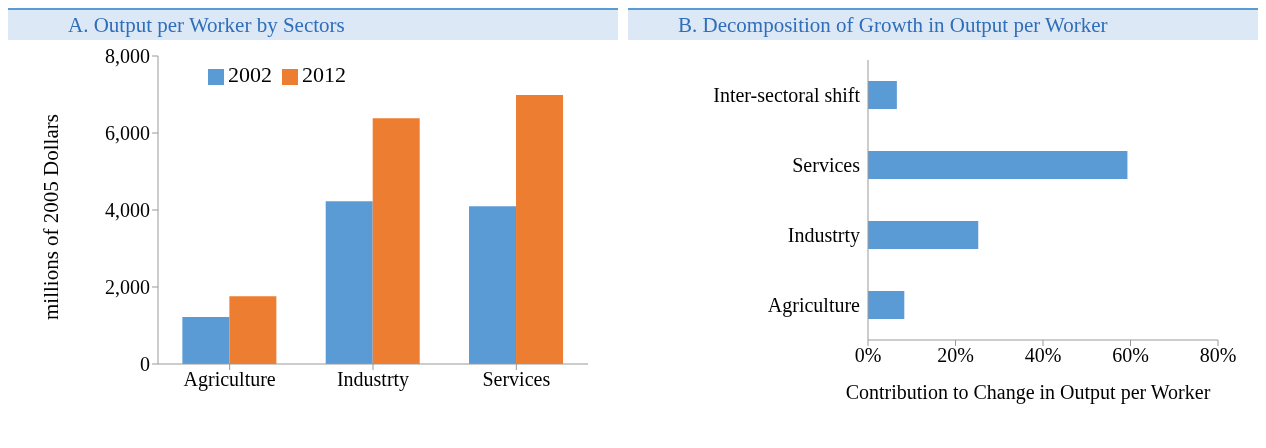  Describe the element at coordinates (127, 210) in the screenshot. I see `y-tick-label: 4,000` at that location.